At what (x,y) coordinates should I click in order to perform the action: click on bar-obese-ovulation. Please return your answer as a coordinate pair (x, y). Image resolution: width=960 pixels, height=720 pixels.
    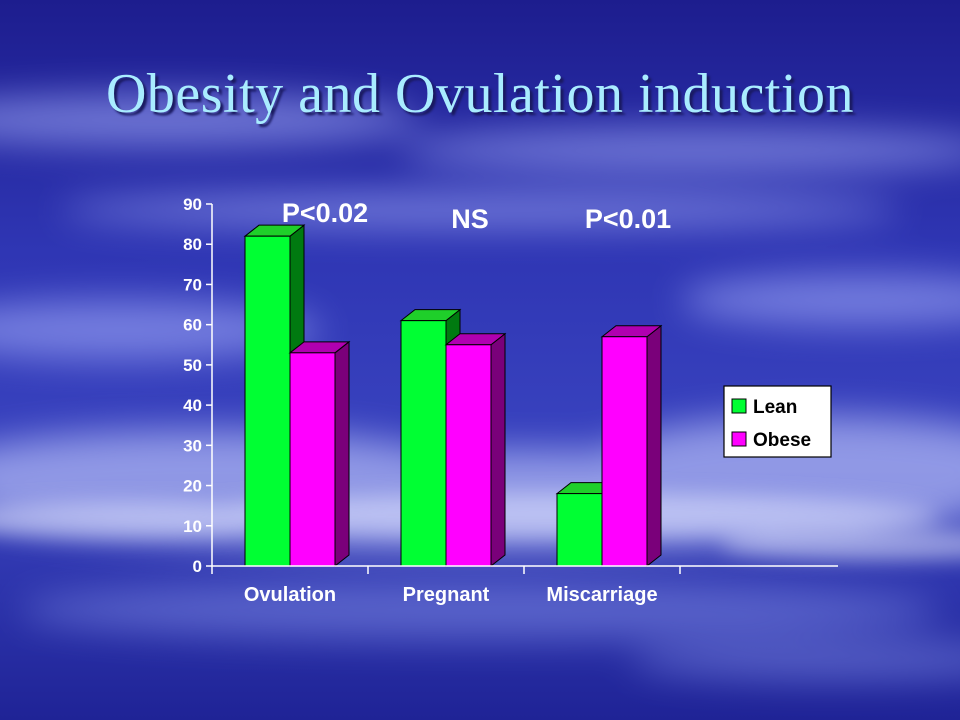
    Looking at the image, I should click on (319, 454).